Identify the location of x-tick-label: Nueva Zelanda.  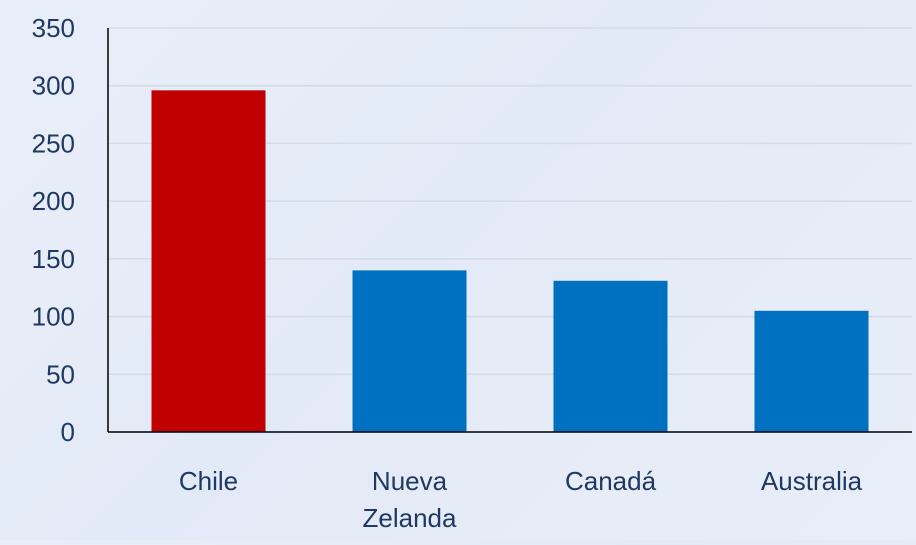
(410, 499).